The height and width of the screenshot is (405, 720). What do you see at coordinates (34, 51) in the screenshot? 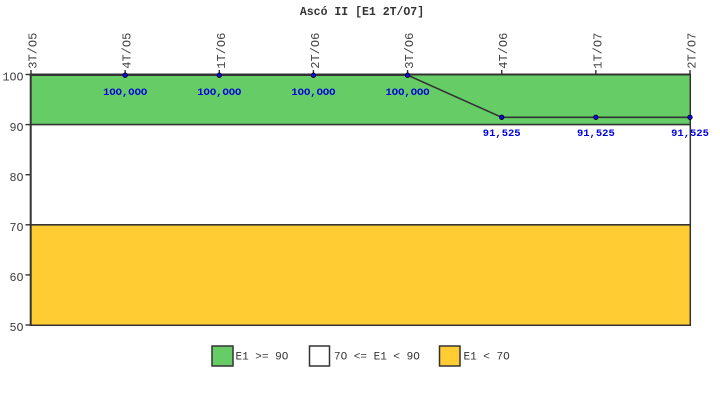
I see `svg-text: 3T/O5` at bounding box center [34, 51].